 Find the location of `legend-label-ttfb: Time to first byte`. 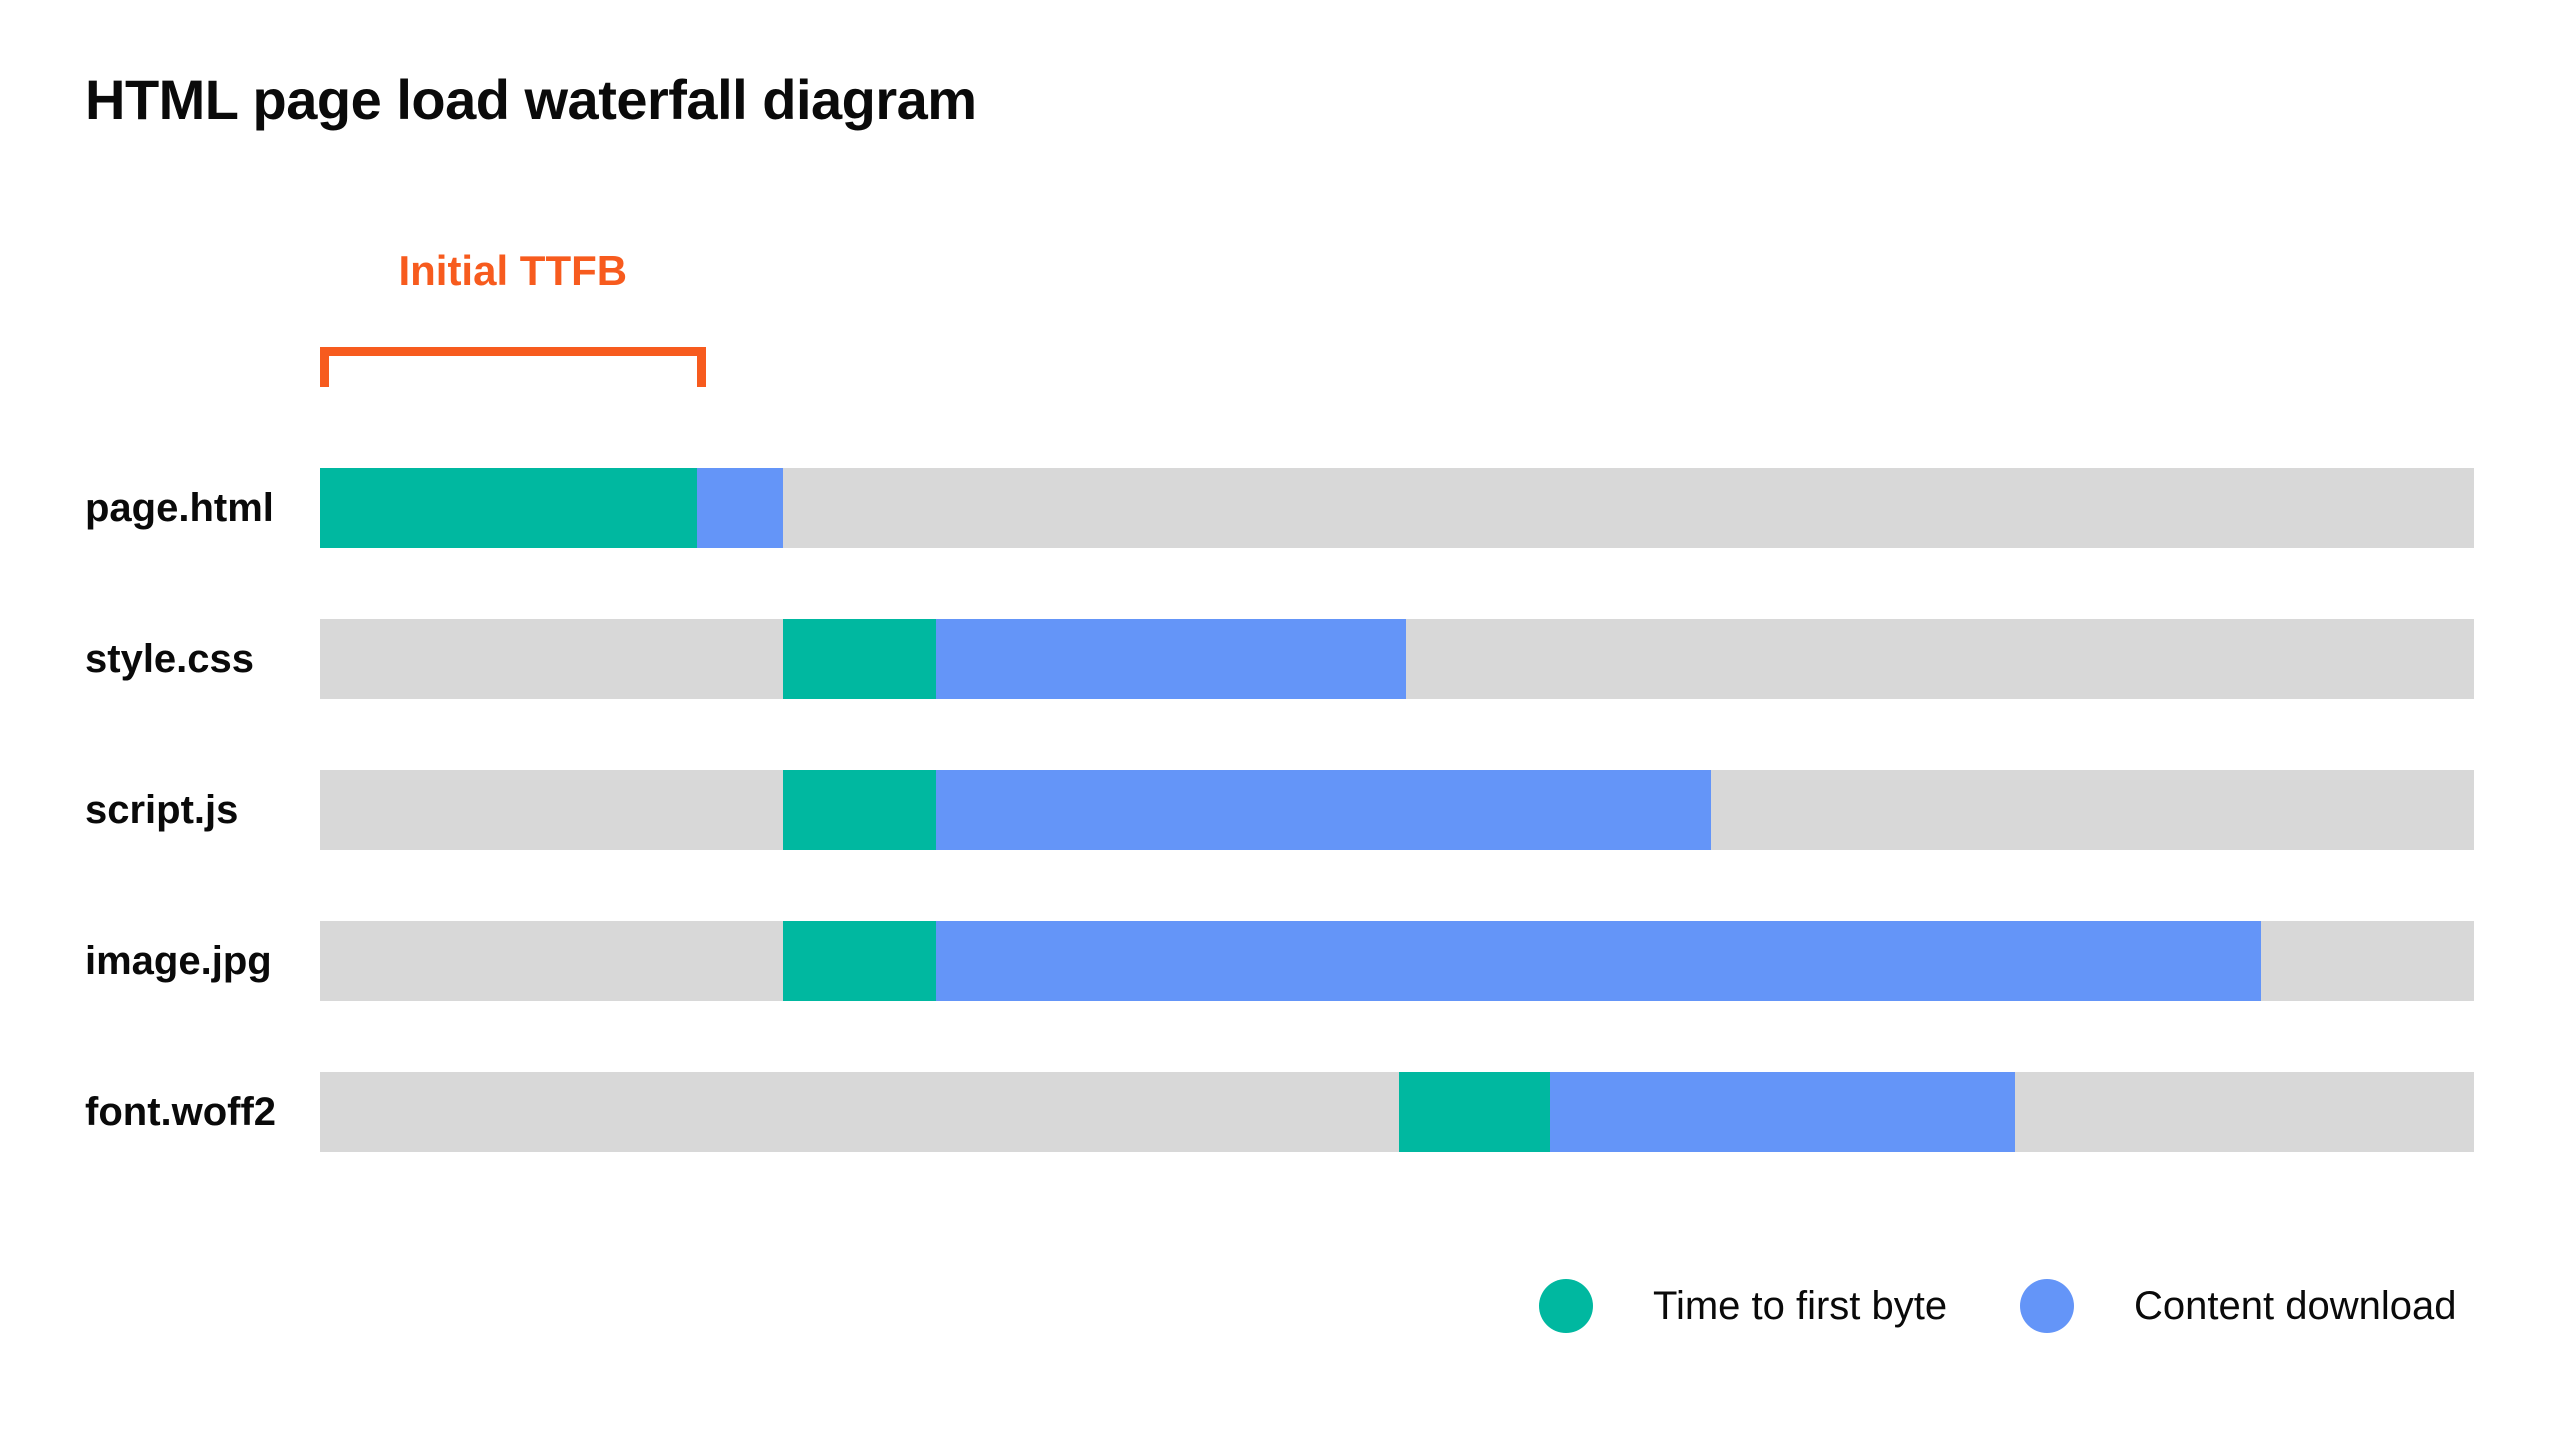

legend-label-ttfb: Time to first byte is located at coordinates (1800, 1306).